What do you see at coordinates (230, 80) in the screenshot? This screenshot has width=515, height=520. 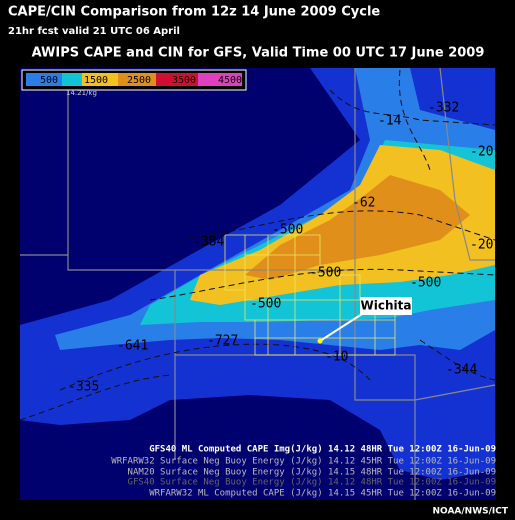 I see `legend-label: 4500` at bounding box center [230, 80].